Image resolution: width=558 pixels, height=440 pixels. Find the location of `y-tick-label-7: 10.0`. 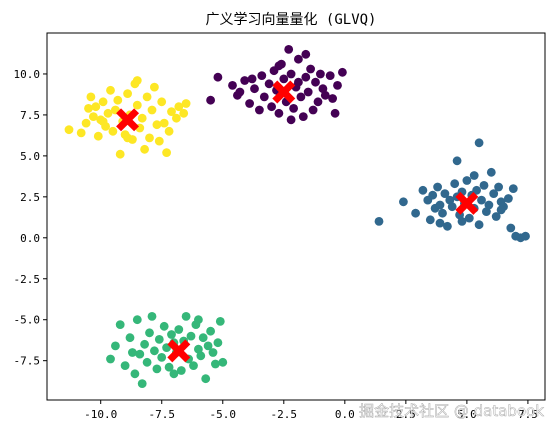

y-tick-label-7: 10.0 is located at coordinates (27, 74).